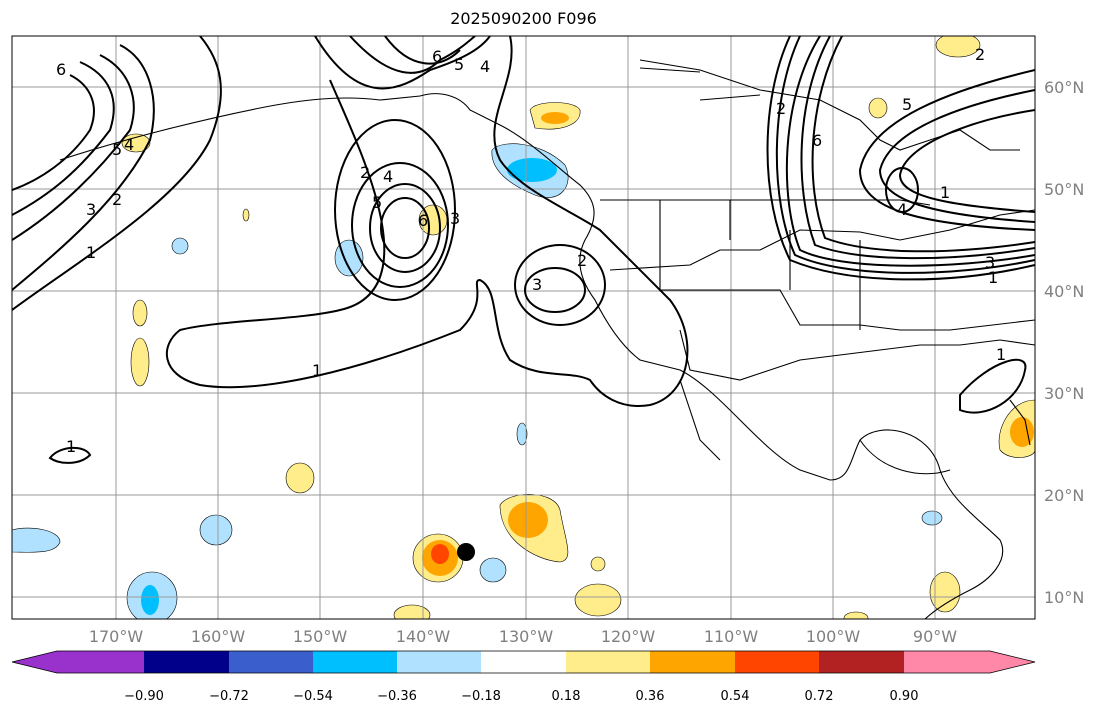 This screenshot has width=1105, height=712. I want to click on svg-text: 50°N, so click(1064, 189).